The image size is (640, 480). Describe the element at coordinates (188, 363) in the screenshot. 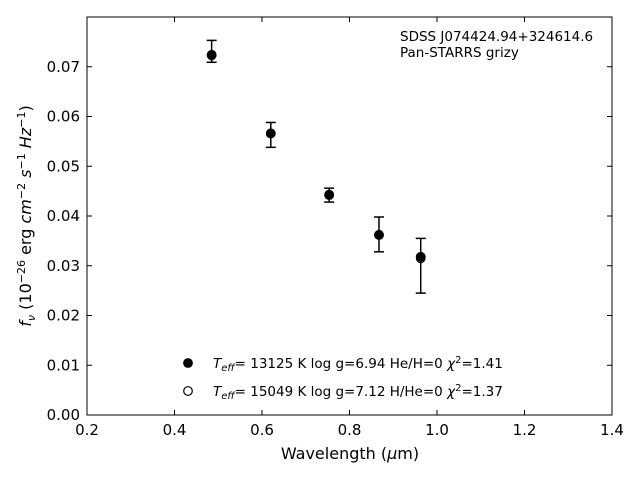

I see `legend-marker-filled` at that location.